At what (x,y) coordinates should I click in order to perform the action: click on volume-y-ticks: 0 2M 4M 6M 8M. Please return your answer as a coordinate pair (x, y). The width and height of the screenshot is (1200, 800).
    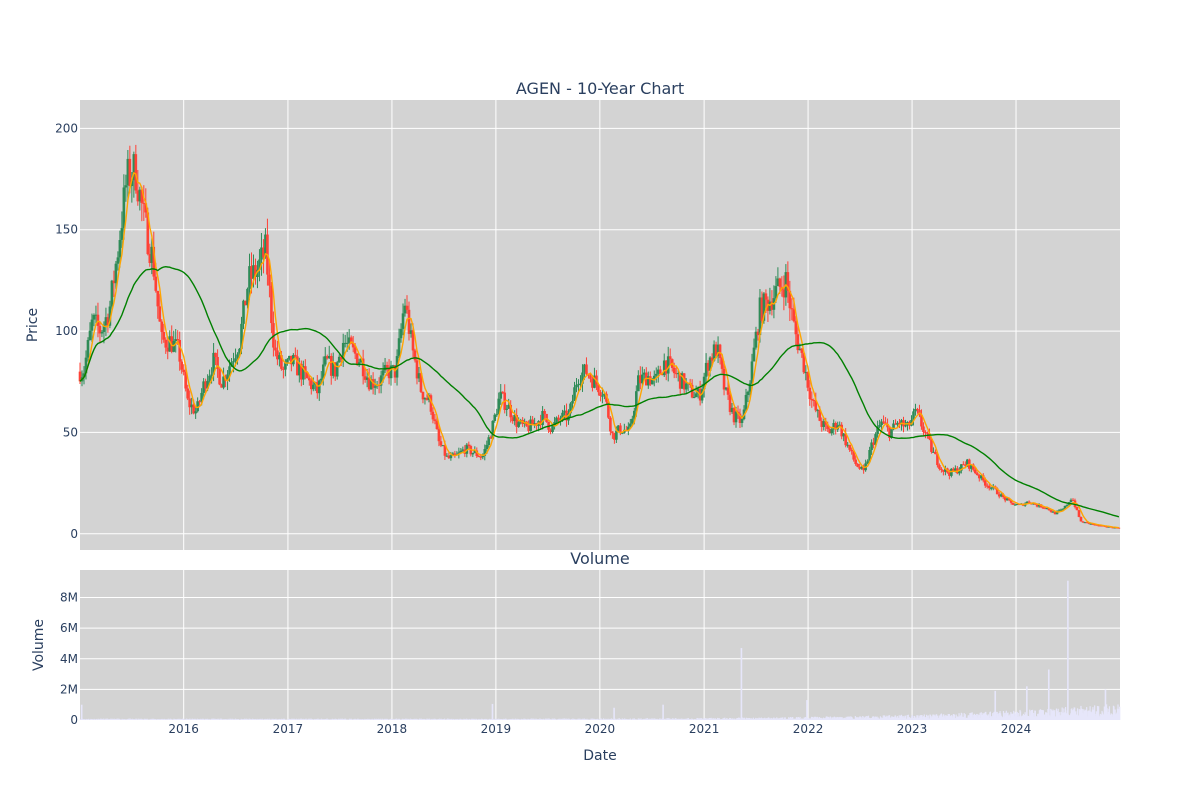
    Looking at the image, I should click on (69, 659).